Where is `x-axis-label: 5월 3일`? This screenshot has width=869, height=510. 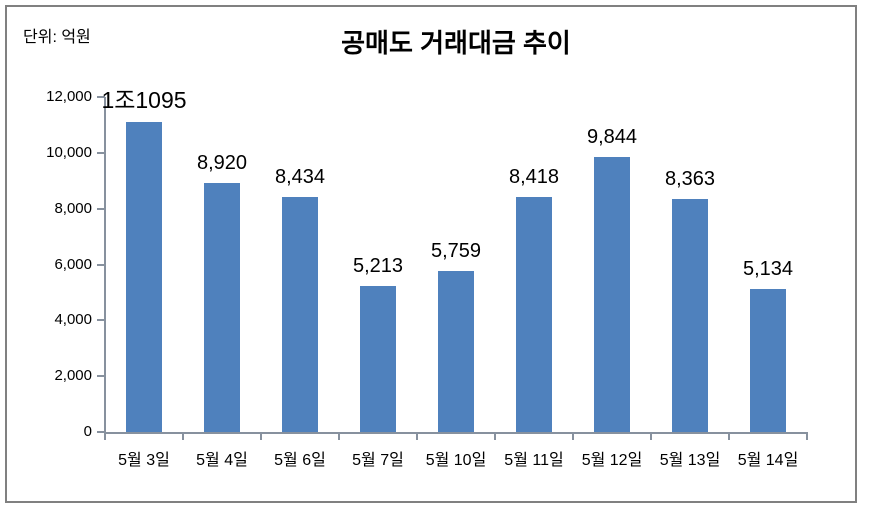
x-axis-label: 5월 3일 is located at coordinates (144, 460).